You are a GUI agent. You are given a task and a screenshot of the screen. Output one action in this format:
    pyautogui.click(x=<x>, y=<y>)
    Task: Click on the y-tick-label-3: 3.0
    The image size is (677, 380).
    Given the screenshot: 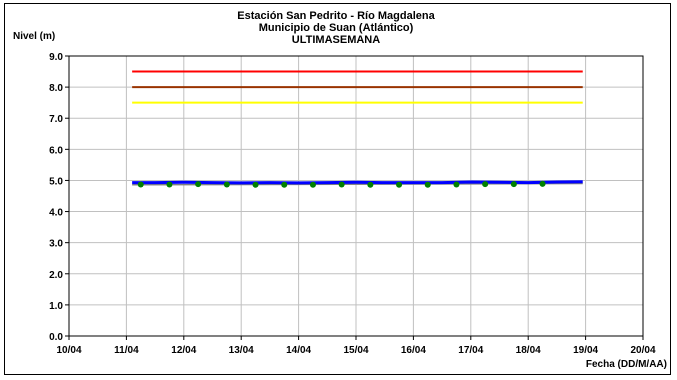 What is the action you would take?
    pyautogui.click(x=56, y=244)
    